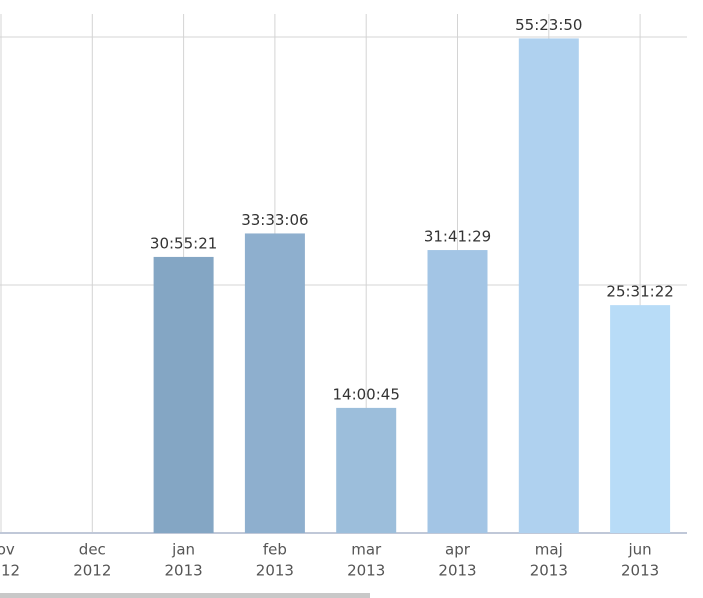 Image resolution: width=703 pixels, height=598 pixels. Describe the element at coordinates (458, 550) in the screenshot. I see `x-tick-label: apr` at that location.